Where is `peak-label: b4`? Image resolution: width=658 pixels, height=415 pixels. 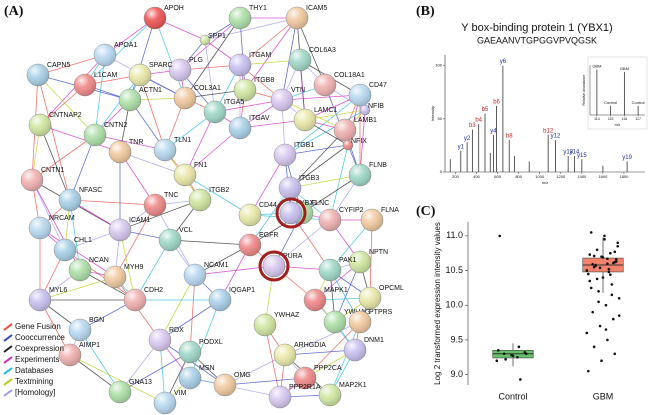 peak-label: b4 is located at coordinates (478, 121).